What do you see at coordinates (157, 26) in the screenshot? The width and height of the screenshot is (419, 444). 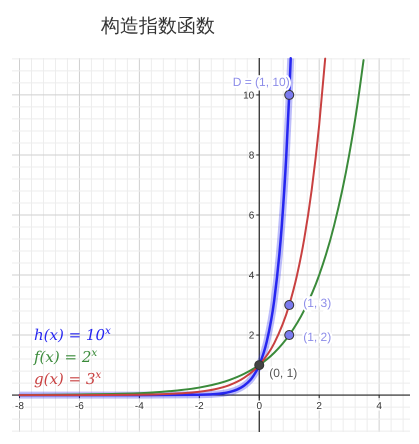 I see `chart-title: 构造指数函数` at bounding box center [157, 26].